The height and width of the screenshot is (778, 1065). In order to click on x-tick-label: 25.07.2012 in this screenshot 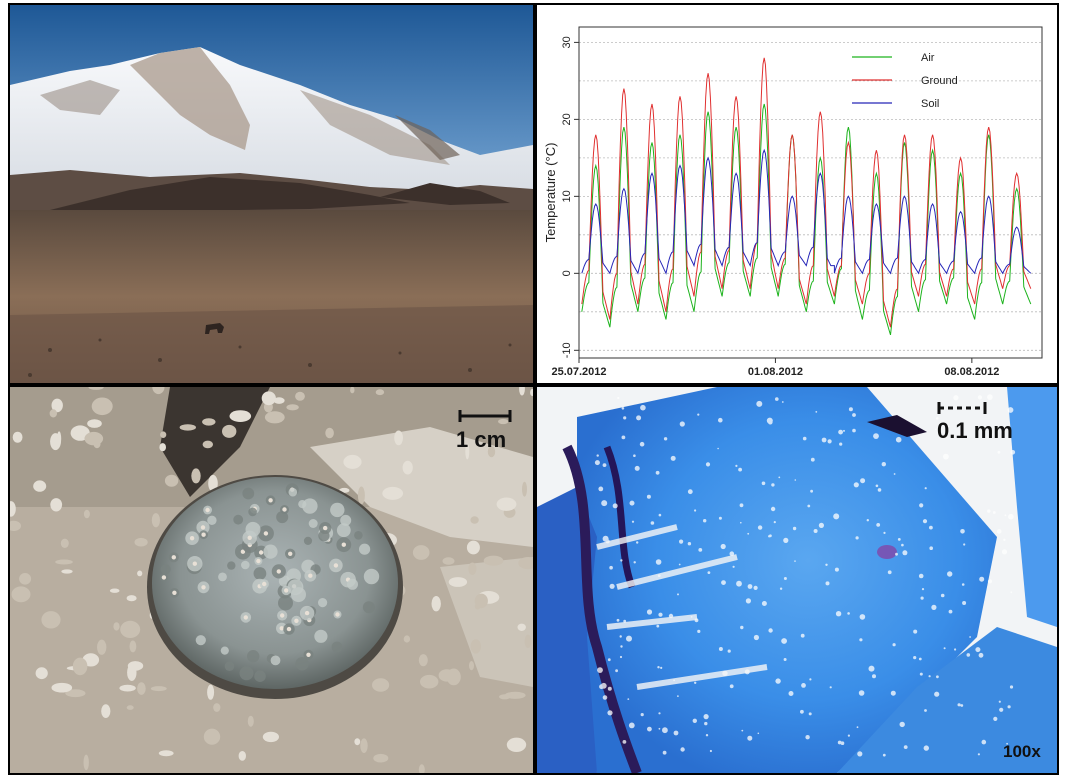, I will do `click(578, 372)`.